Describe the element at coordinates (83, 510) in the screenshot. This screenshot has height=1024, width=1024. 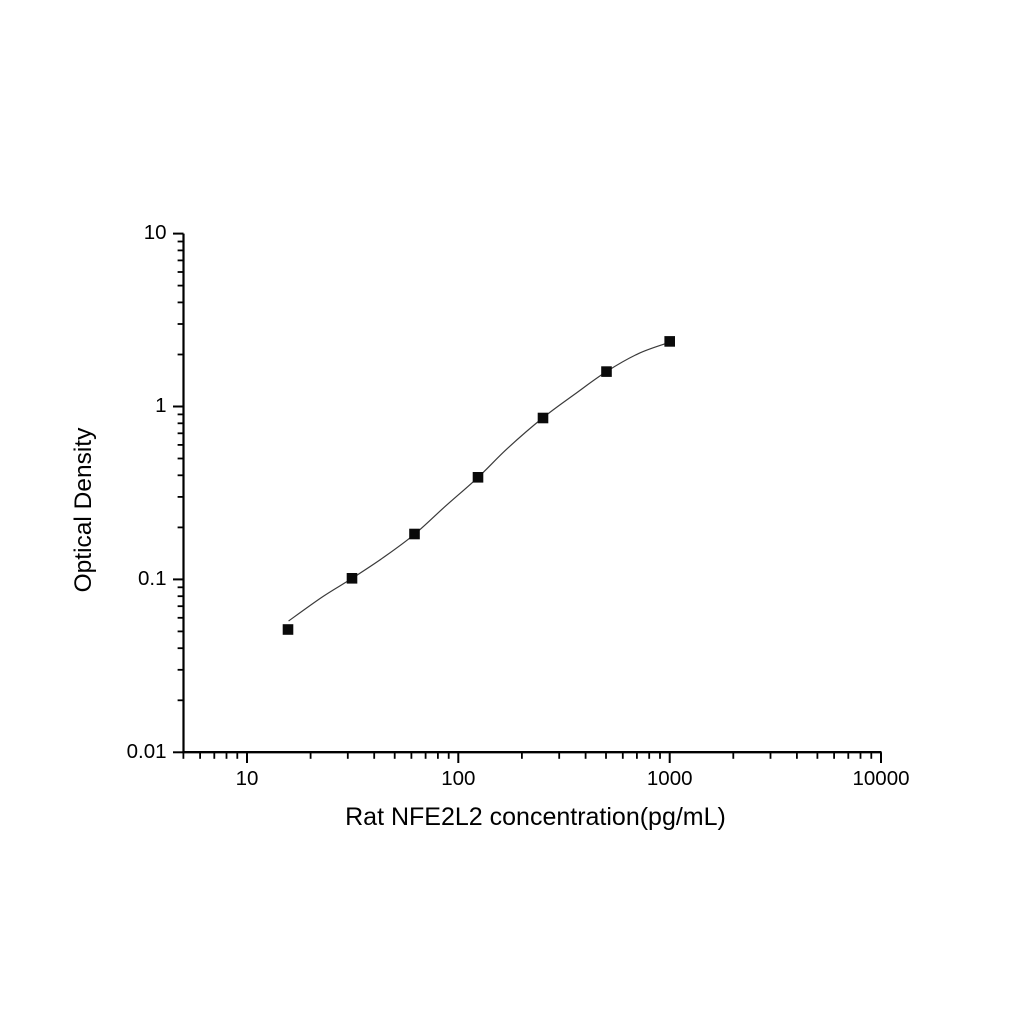
I see `svg-text: Optical Density` at that location.